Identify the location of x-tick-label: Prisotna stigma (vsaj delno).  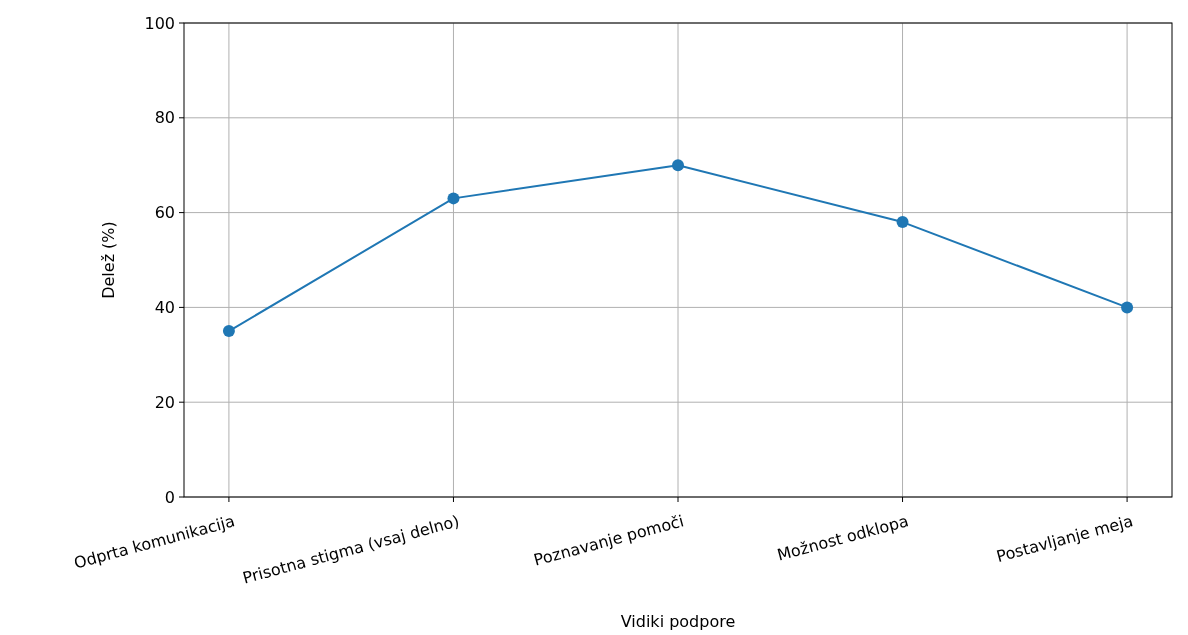
(351, 549).